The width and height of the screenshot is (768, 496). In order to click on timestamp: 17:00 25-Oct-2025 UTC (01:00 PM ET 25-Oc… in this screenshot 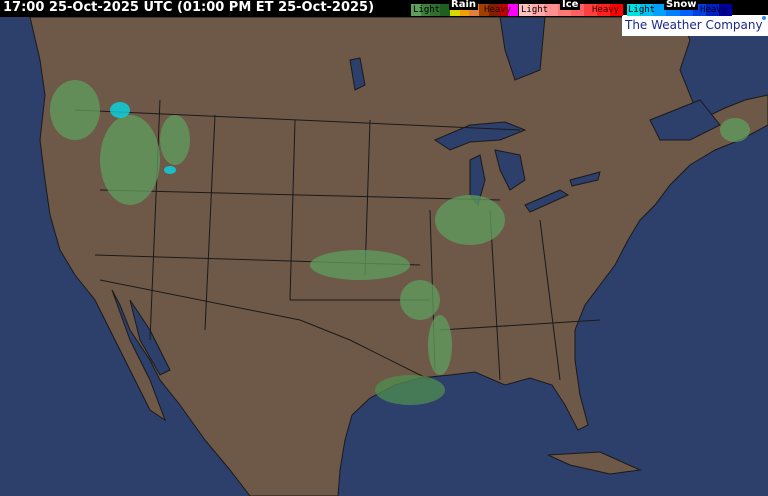, I will do `click(189, 7)`.